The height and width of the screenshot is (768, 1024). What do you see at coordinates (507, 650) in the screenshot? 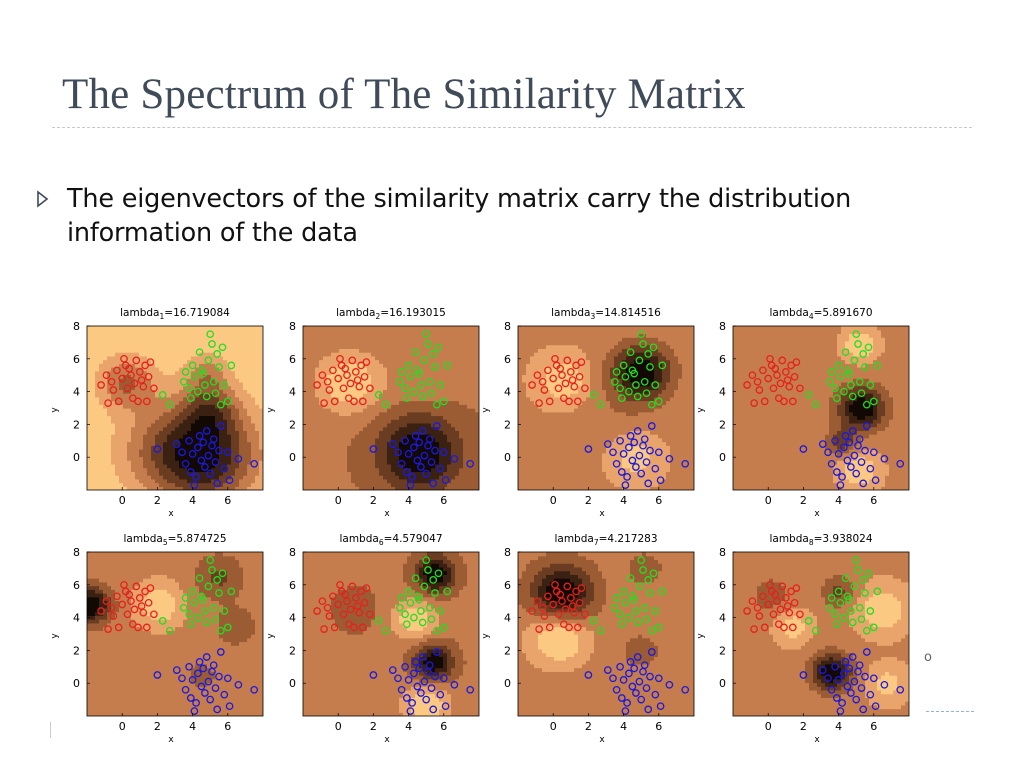
I see `y-tick-label: 2` at bounding box center [507, 650].